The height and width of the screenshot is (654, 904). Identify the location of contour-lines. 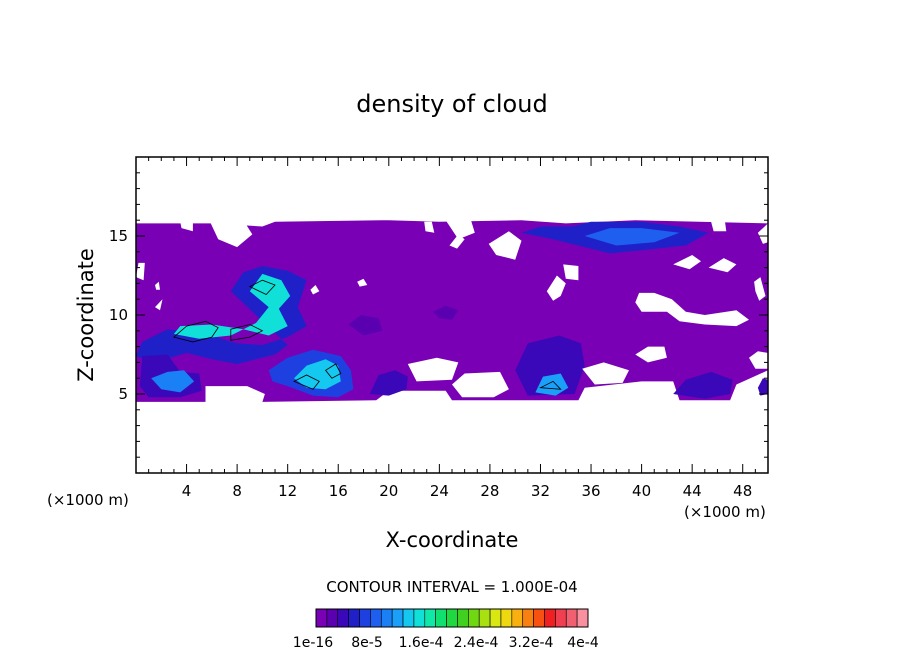
(367, 334).